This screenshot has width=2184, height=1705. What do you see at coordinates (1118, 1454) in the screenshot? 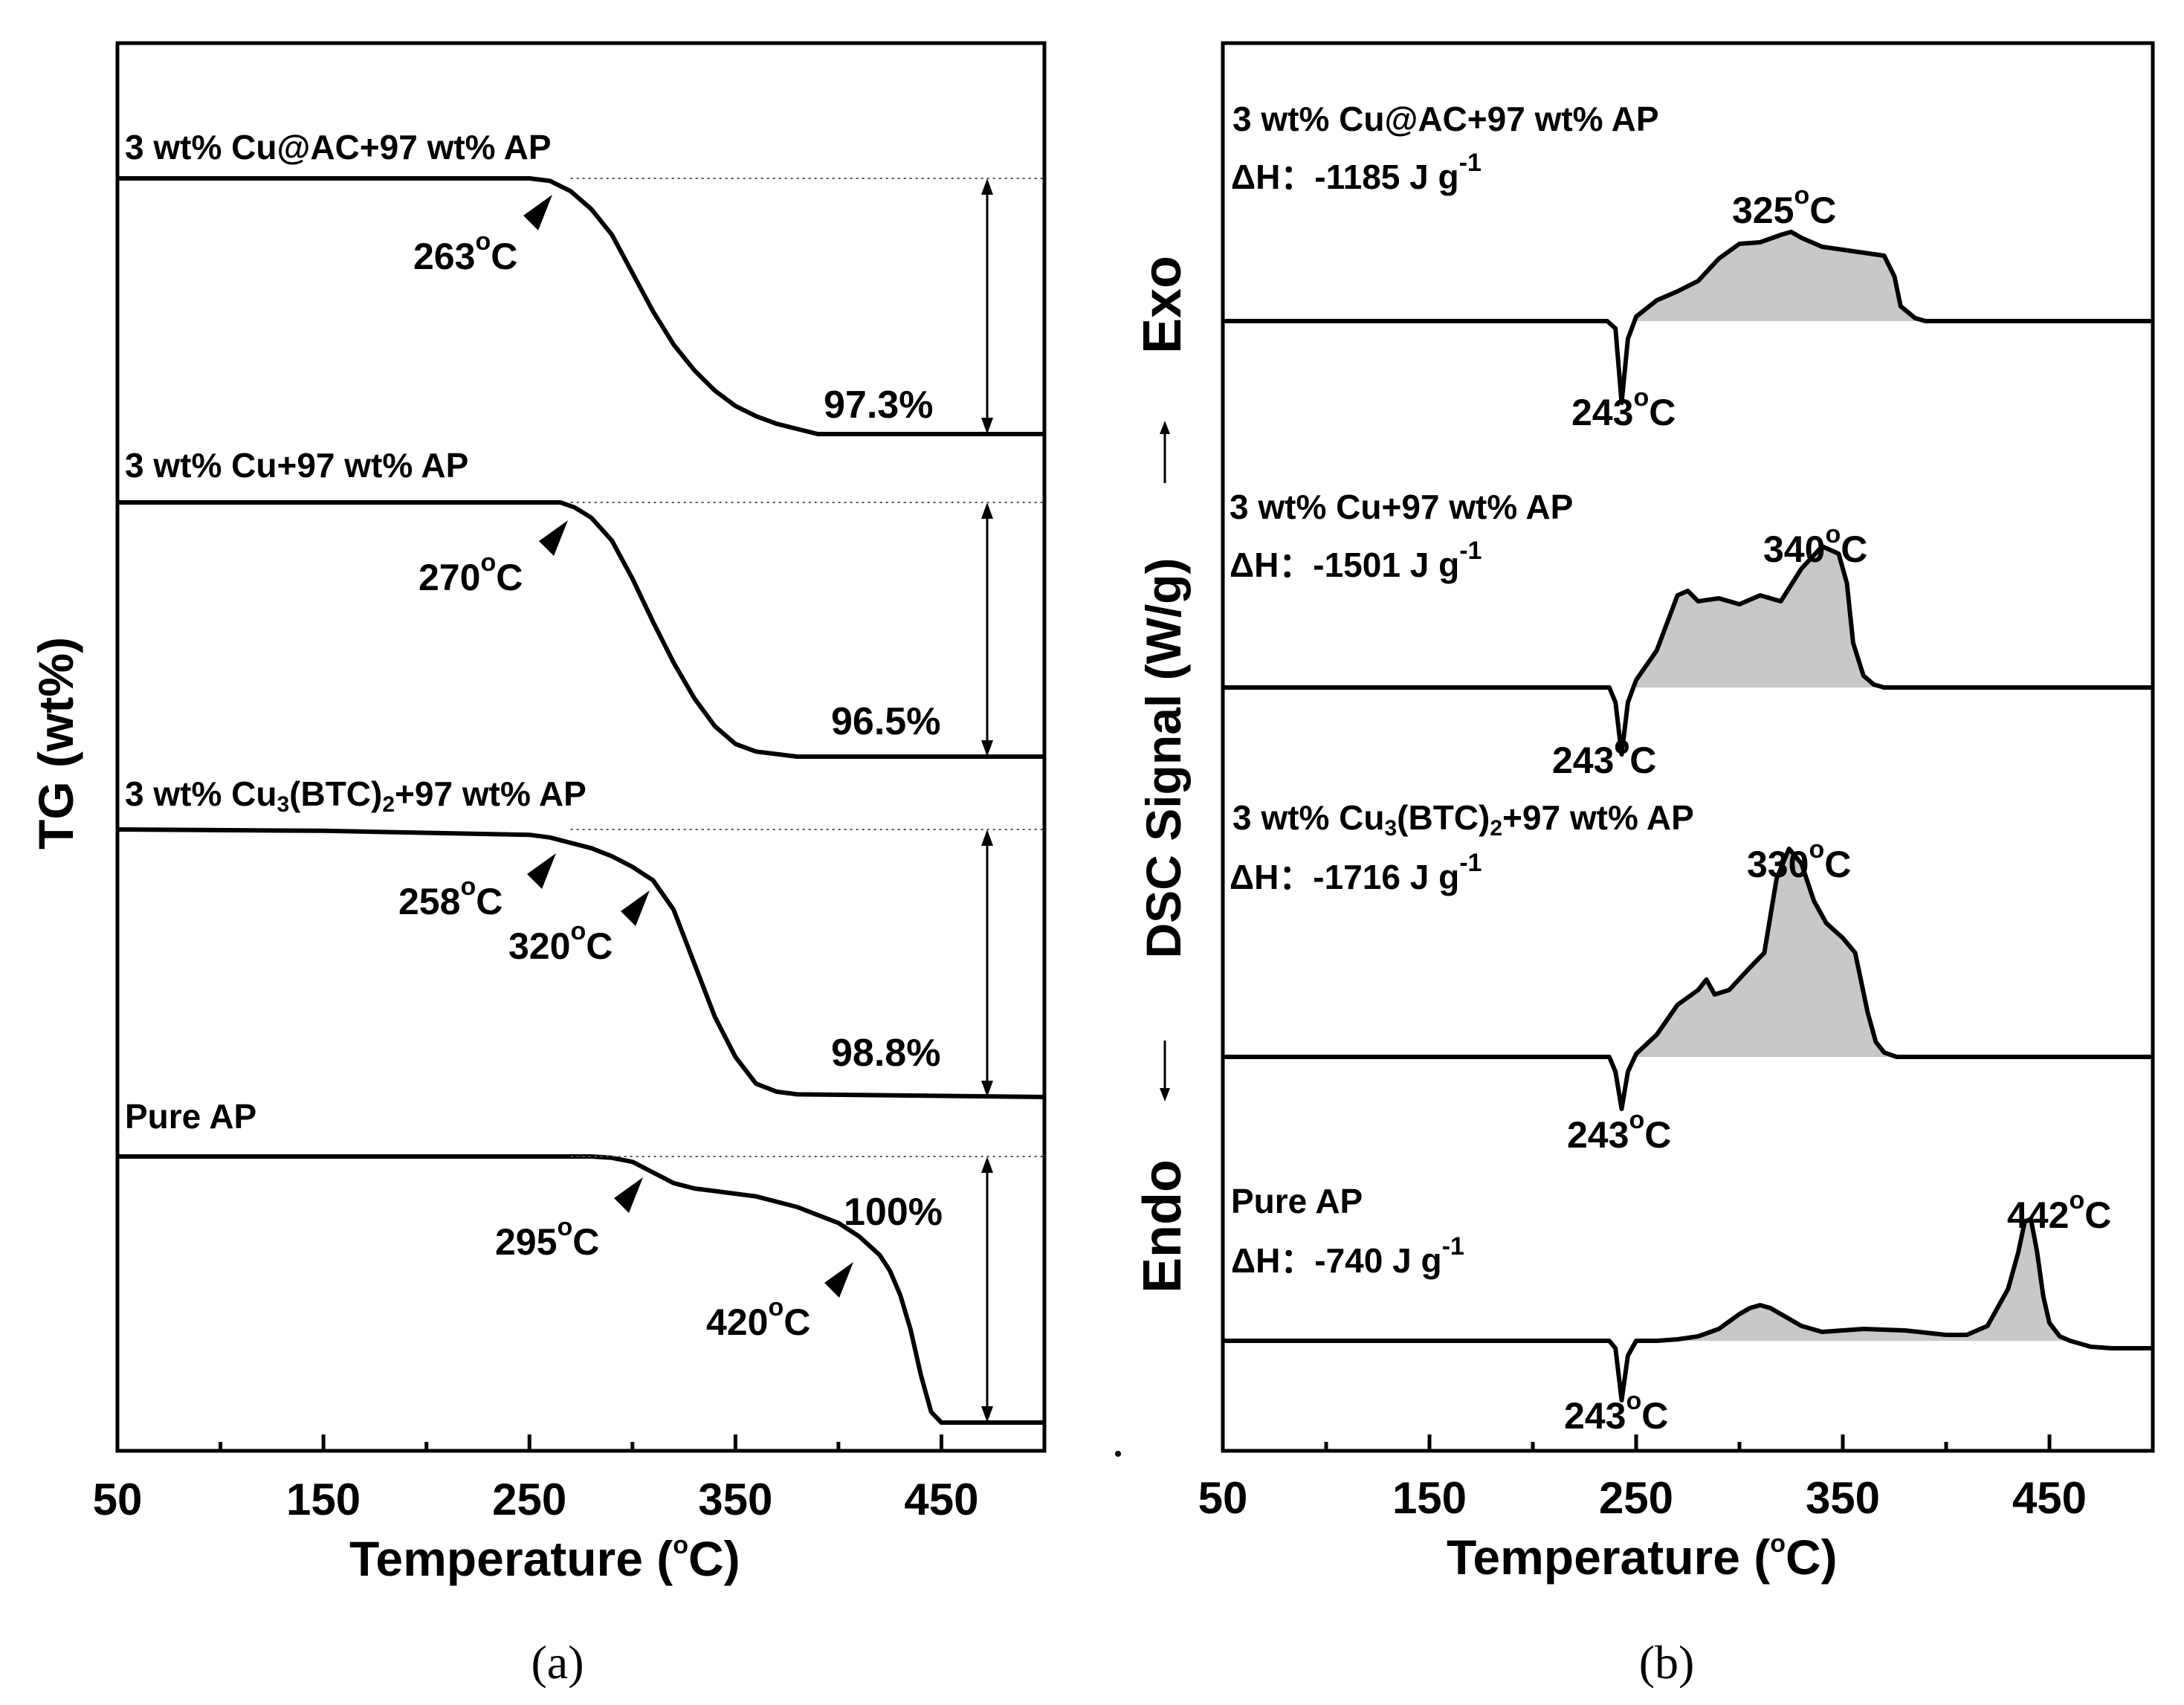
I see `separator-dot` at bounding box center [1118, 1454].